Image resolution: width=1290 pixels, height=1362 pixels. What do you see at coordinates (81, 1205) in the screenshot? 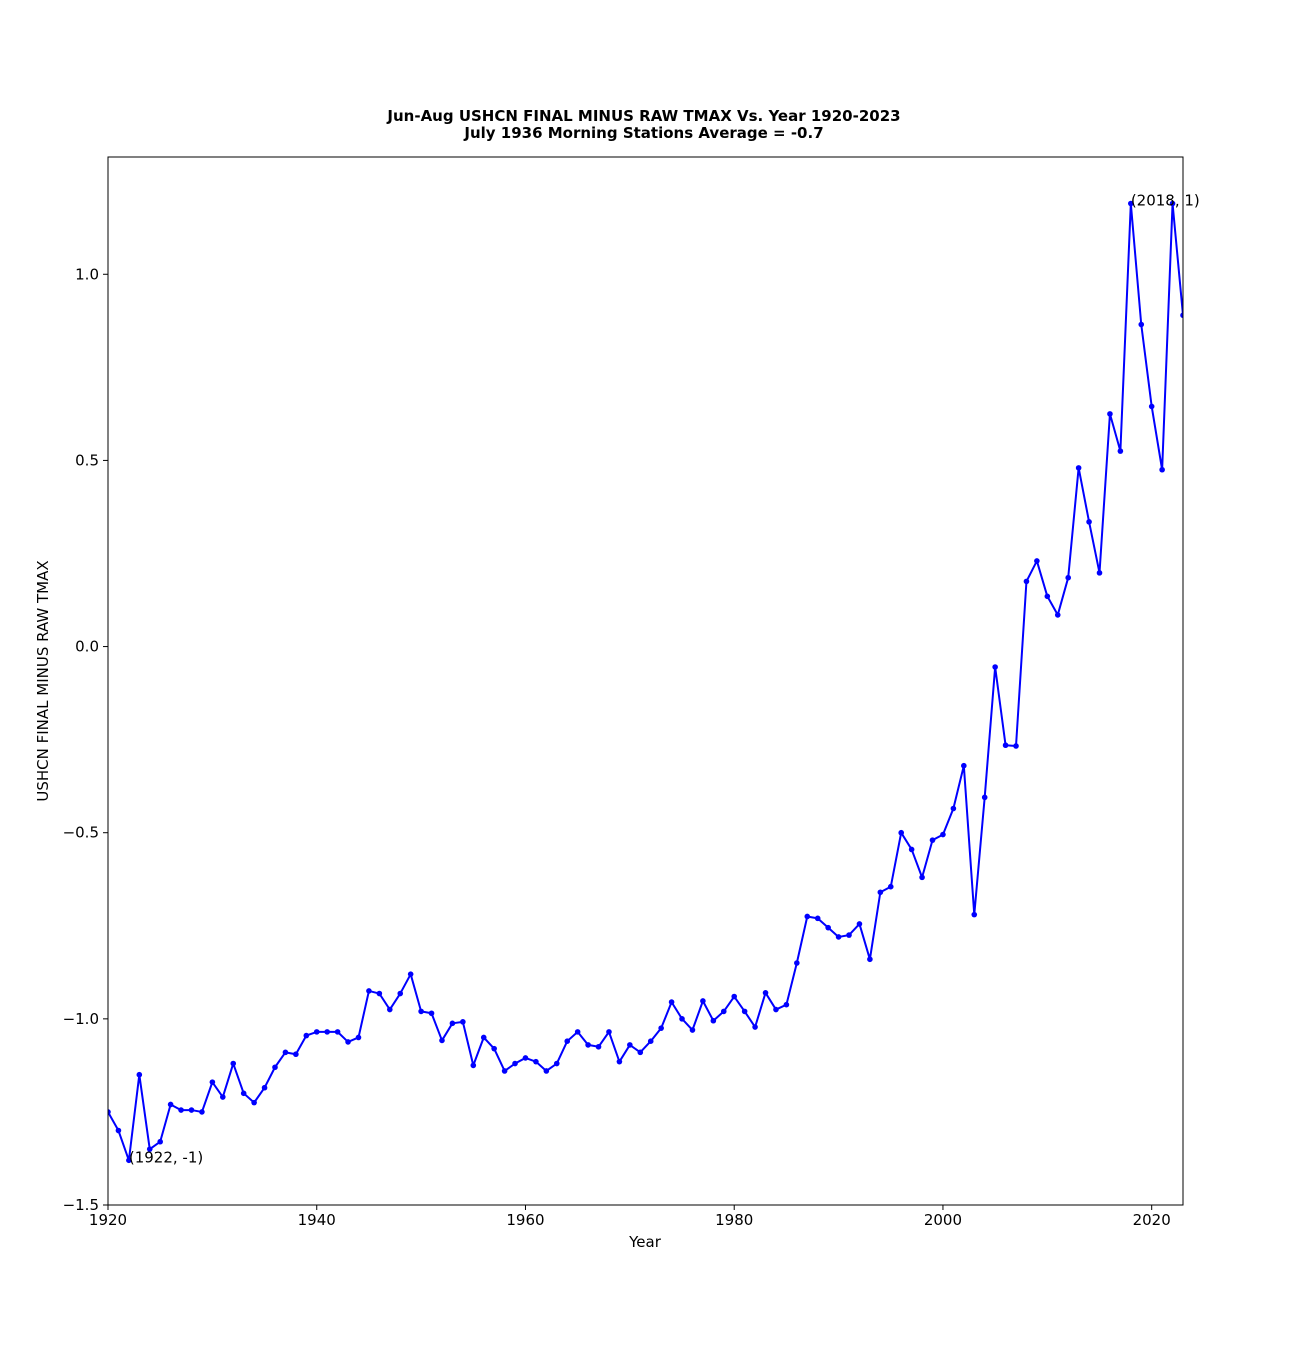
I see `y-tick-label: −1.5` at bounding box center [81, 1205].